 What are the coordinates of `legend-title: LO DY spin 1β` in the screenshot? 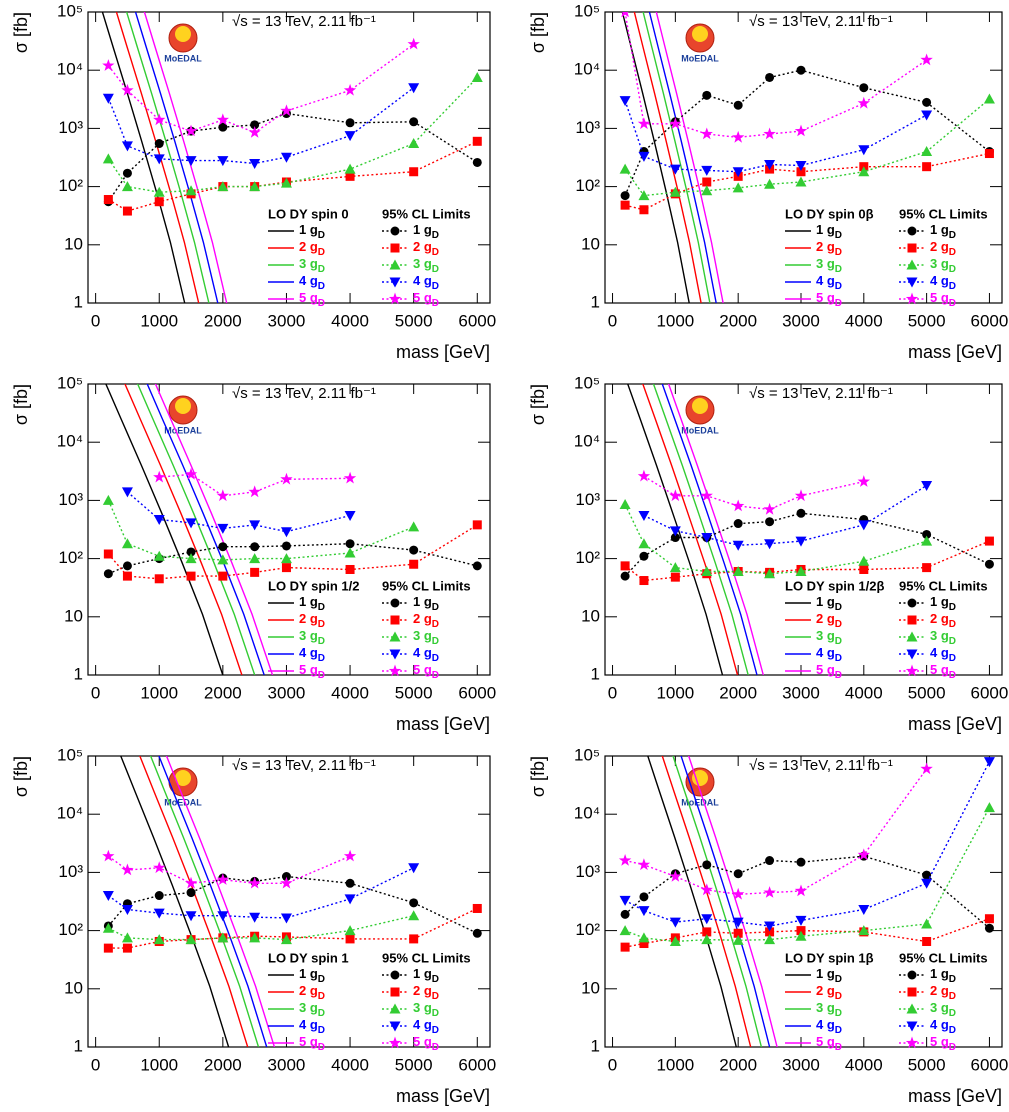 It's located at (829, 957).